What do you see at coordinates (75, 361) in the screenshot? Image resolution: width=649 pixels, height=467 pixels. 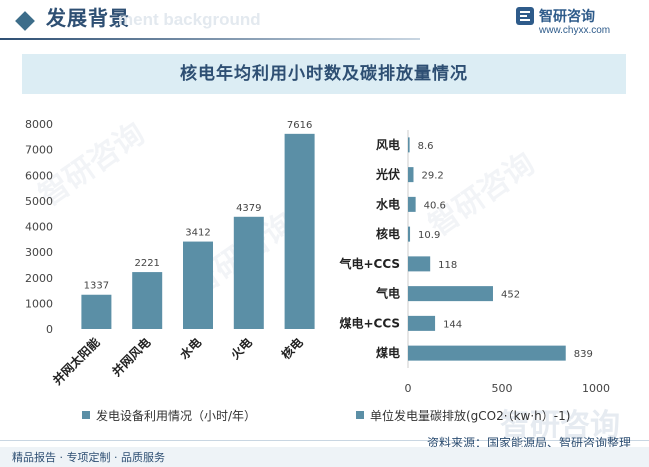 I see `x-category-label: 并网太阳能` at bounding box center [75, 361].